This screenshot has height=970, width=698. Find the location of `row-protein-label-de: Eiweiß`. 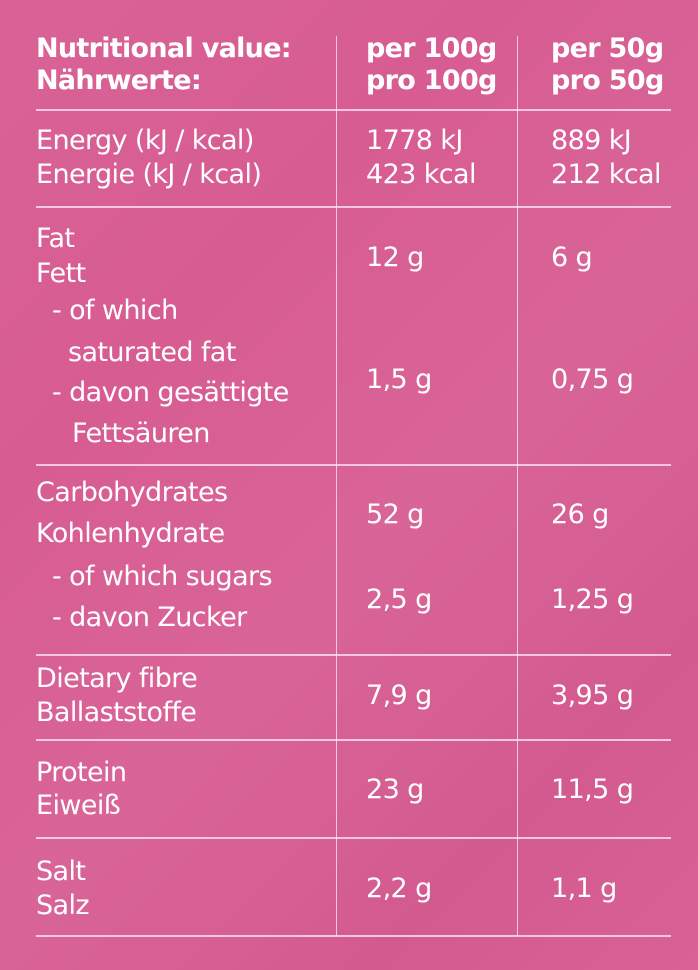

row-protein-label-de: Eiweiß is located at coordinates (78, 805).